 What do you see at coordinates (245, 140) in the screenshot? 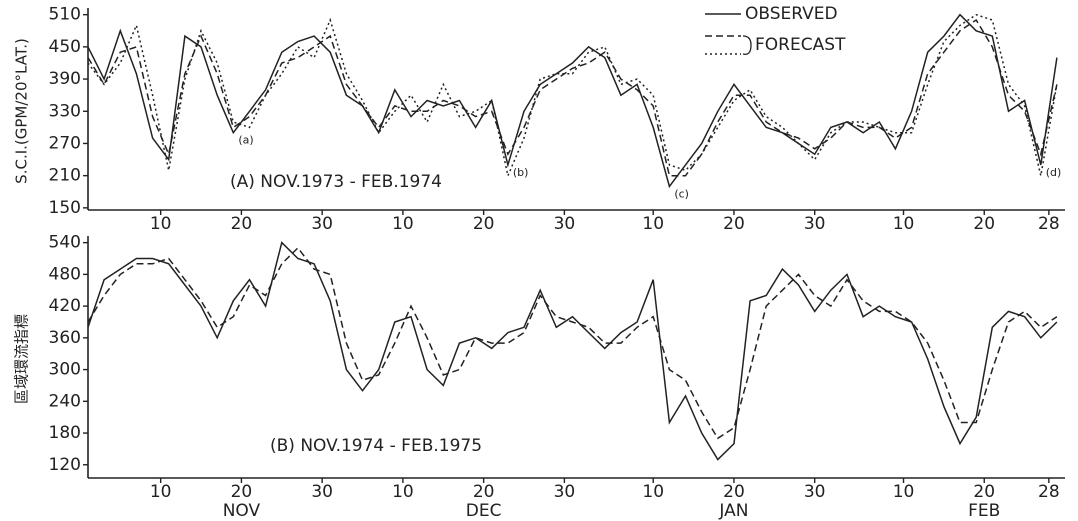
I see `annotation: (a)` at bounding box center [245, 140].